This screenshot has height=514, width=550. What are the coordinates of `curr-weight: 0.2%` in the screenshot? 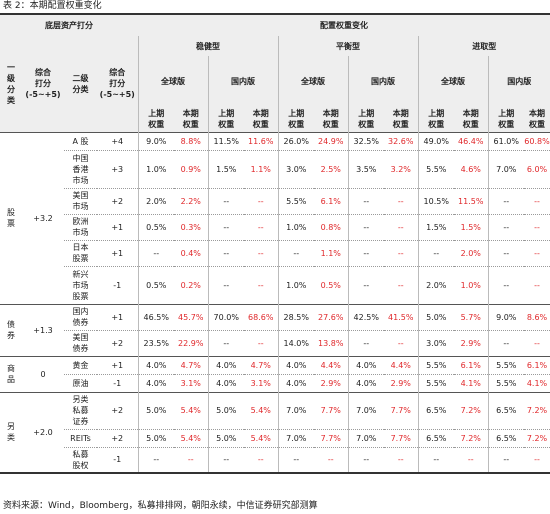 It's located at (191, 284).